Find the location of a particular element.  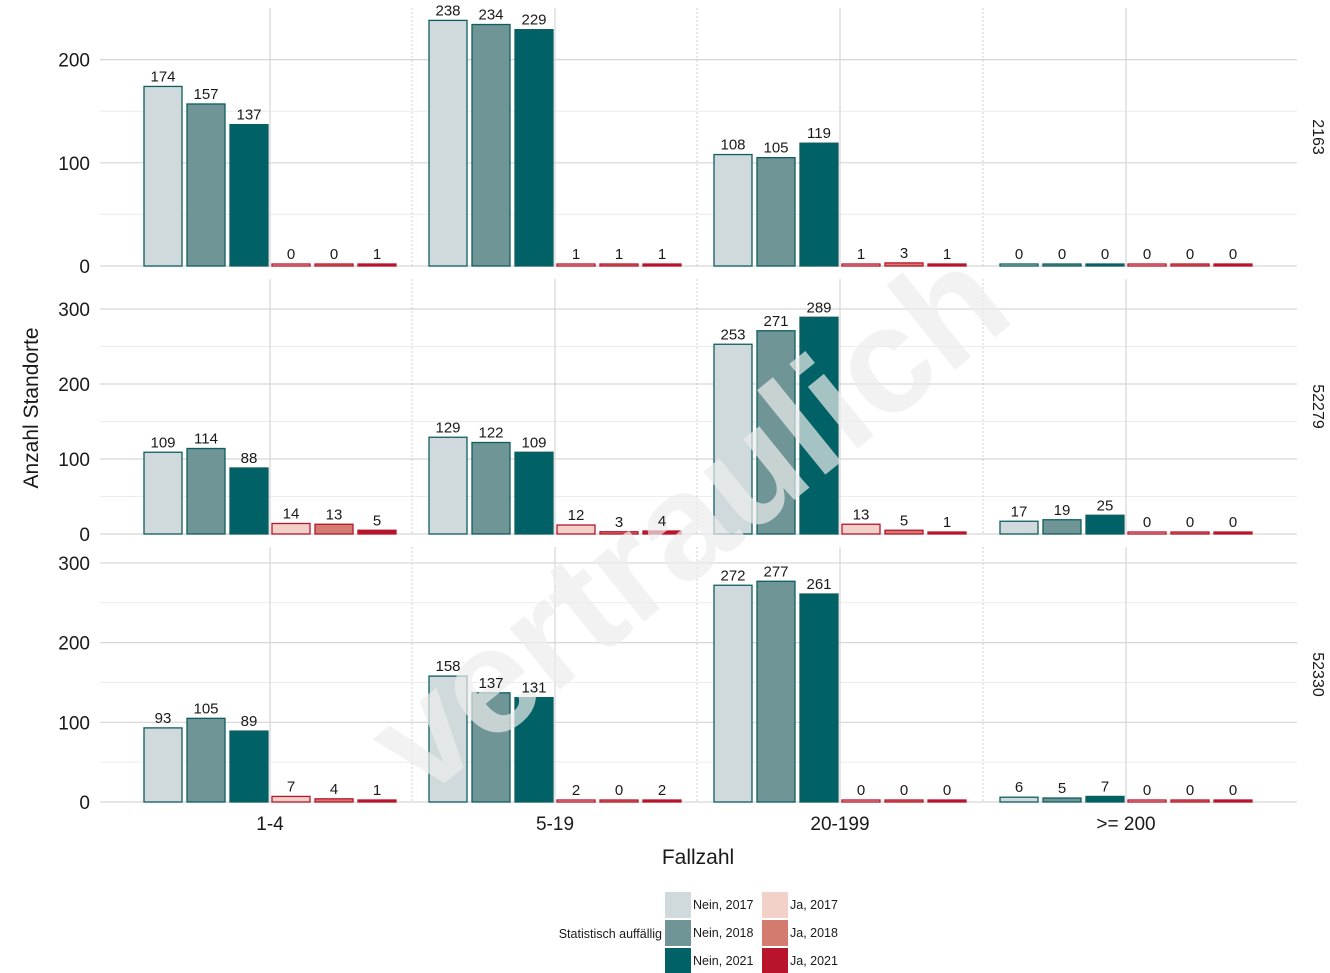

panel-2163-data-label: 229 is located at coordinates (533, 20).